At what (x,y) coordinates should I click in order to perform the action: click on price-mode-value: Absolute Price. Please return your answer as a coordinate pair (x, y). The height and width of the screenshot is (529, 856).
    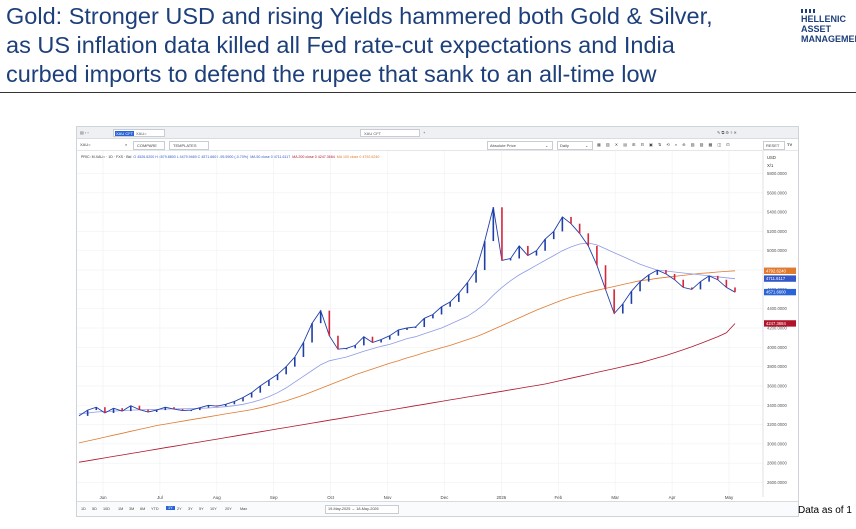
    Looking at the image, I should click on (503, 145).